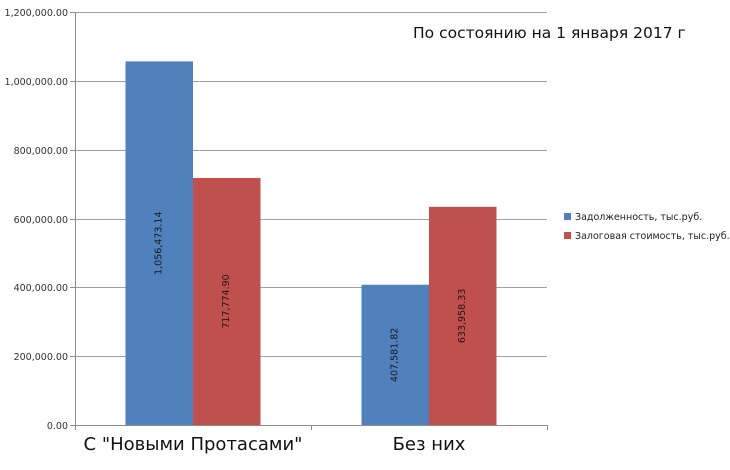 The width and height of the screenshot is (730, 470). Describe the element at coordinates (193, 444) in the screenshot. I see `x-category-label: С "Новыми Протасами"` at that location.